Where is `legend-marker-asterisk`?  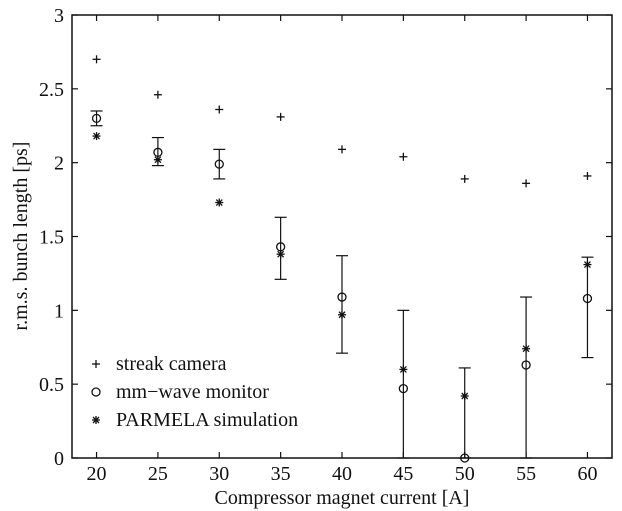
legend-marker-asterisk is located at coordinates (96, 420).